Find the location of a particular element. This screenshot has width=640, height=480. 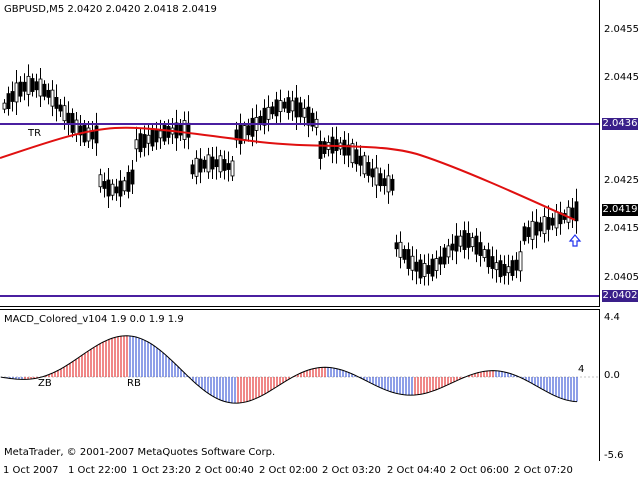

x-label-7: 2 Oct 06:00 is located at coordinates (479, 470).